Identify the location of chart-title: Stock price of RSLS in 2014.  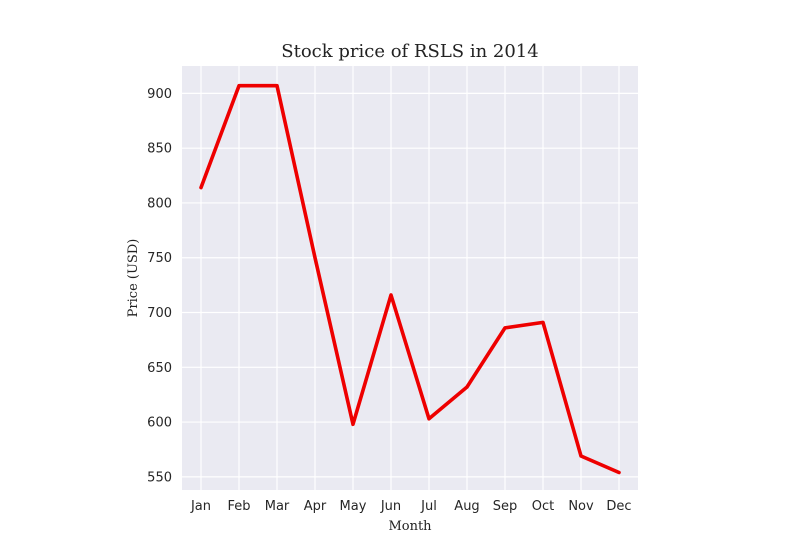
(409, 51).